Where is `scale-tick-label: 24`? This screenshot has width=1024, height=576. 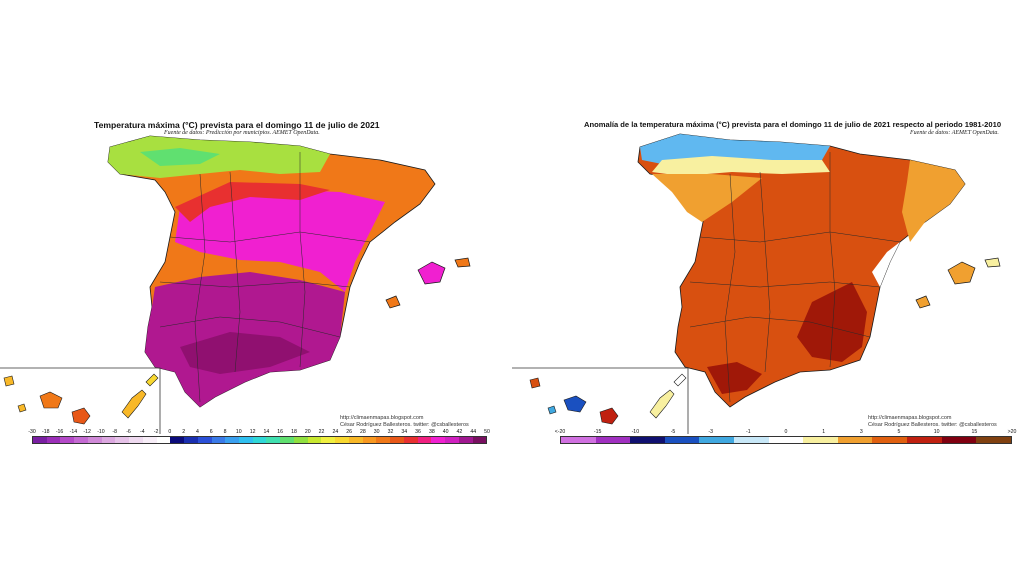 scale-tick-label: 24 is located at coordinates (335, 432).